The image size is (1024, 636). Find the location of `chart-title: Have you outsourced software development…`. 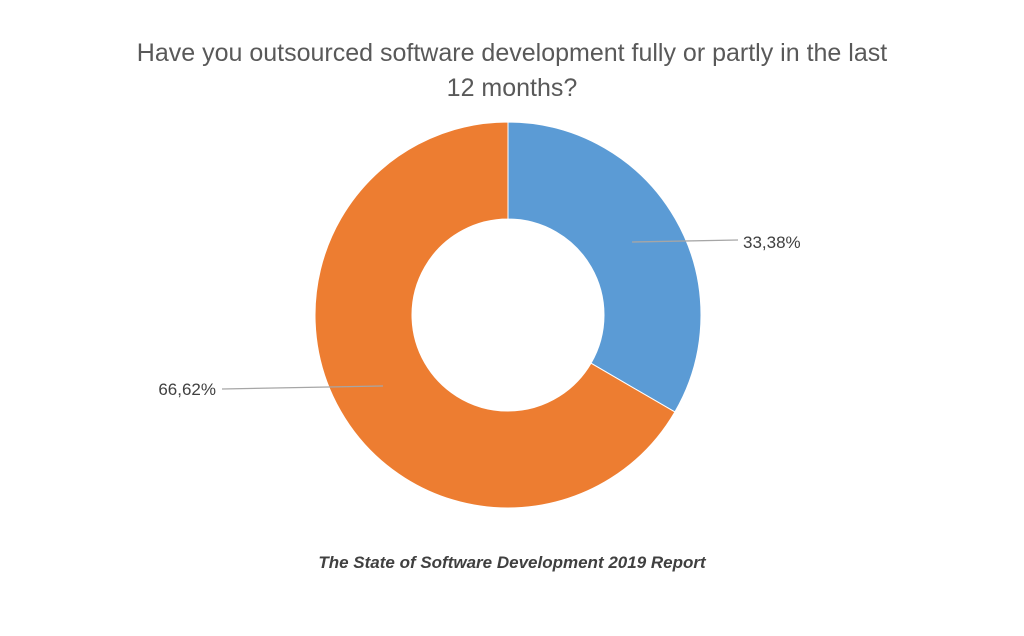

chart-title: Have you outsourced software development… is located at coordinates (512, 71).